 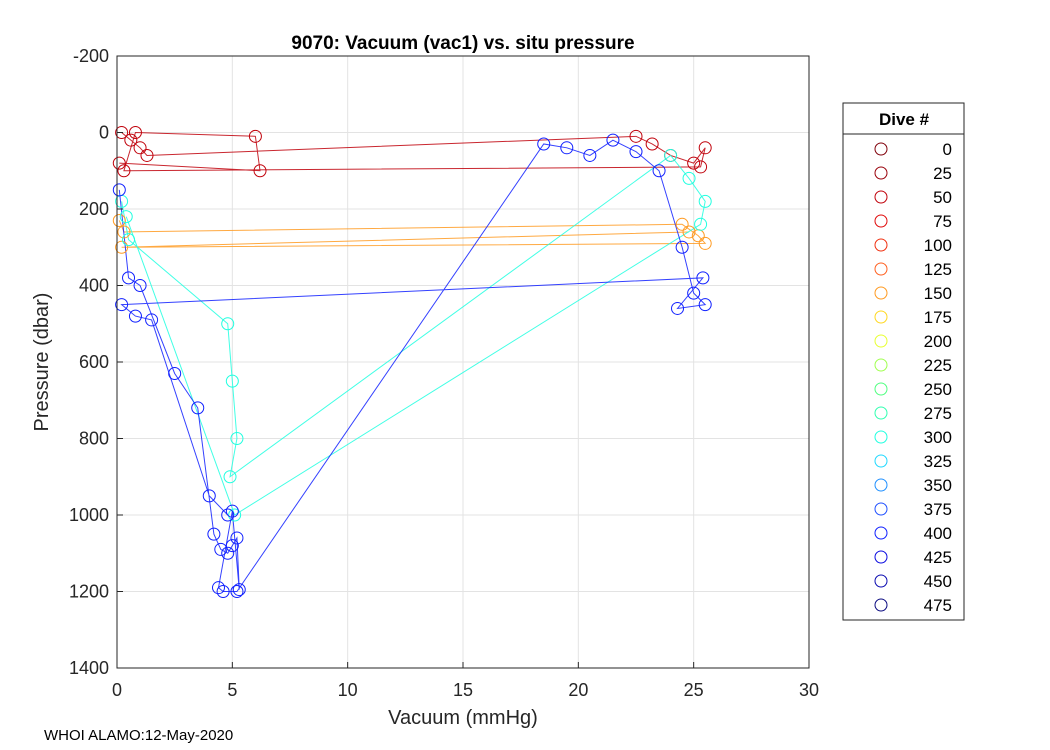 What do you see at coordinates (938, 389) in the screenshot?
I see `legend-label: 250` at bounding box center [938, 389].